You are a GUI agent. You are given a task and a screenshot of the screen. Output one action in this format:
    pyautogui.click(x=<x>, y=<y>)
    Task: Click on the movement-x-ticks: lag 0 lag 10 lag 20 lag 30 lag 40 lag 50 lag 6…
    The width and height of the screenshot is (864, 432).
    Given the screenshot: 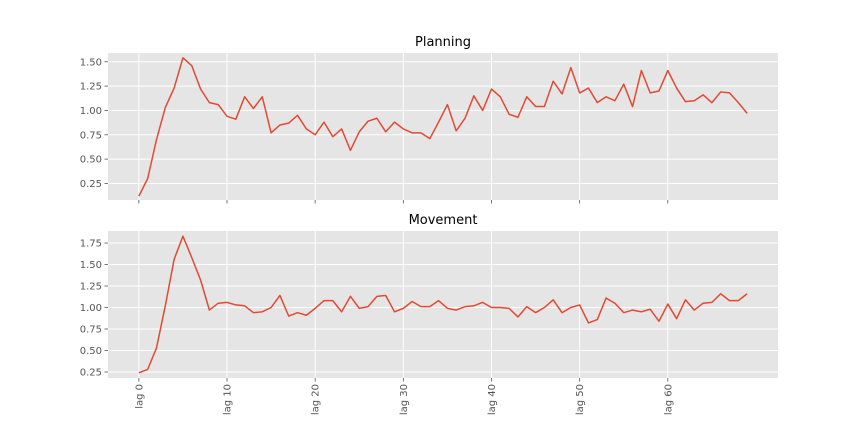 What is the action you would take?
    pyautogui.click(x=404, y=396)
    